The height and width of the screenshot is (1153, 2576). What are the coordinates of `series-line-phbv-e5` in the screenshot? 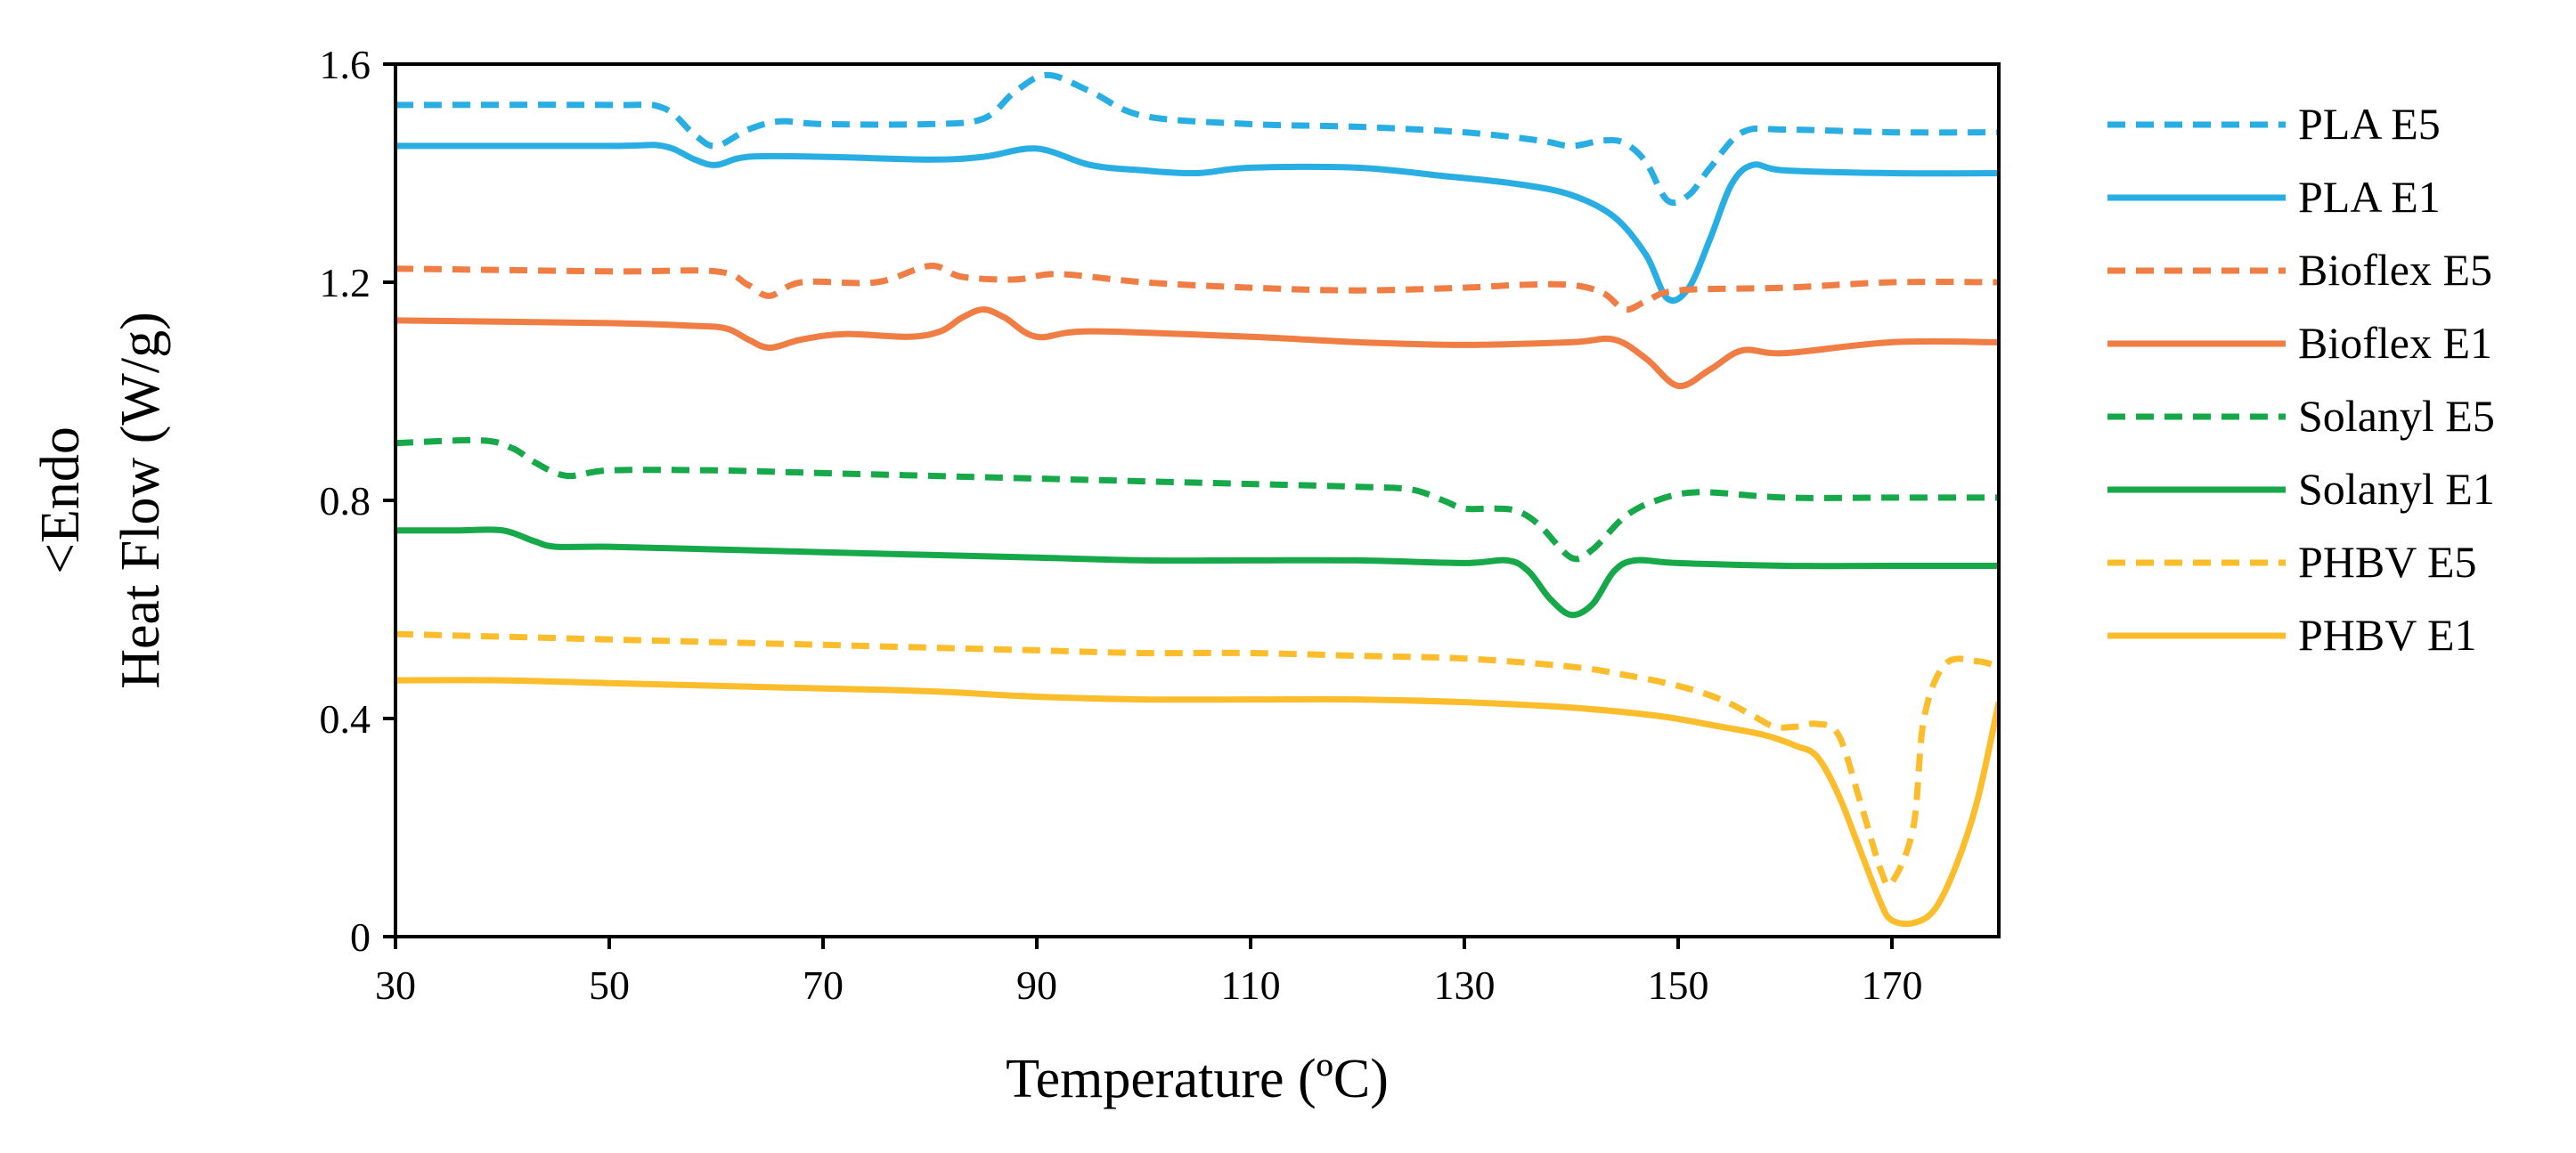 It's located at (1197, 759).